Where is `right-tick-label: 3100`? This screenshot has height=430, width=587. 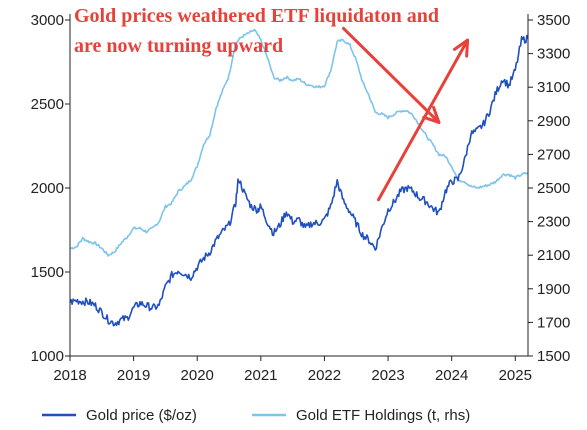 right-tick-label: 3100 is located at coordinates (553, 87).